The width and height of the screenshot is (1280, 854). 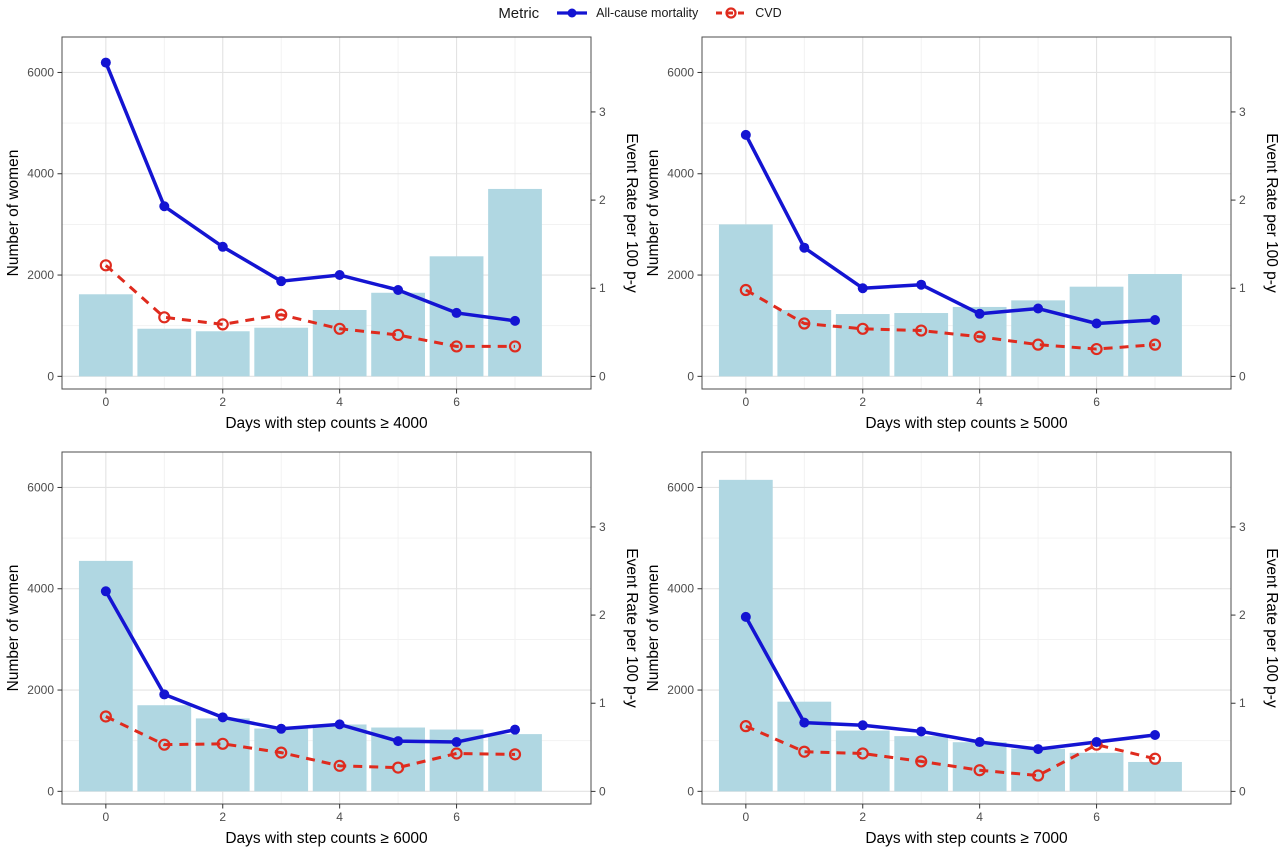 I want to click on x-axis-title: Days with step counts ≥ 7000, so click(x=966, y=838).